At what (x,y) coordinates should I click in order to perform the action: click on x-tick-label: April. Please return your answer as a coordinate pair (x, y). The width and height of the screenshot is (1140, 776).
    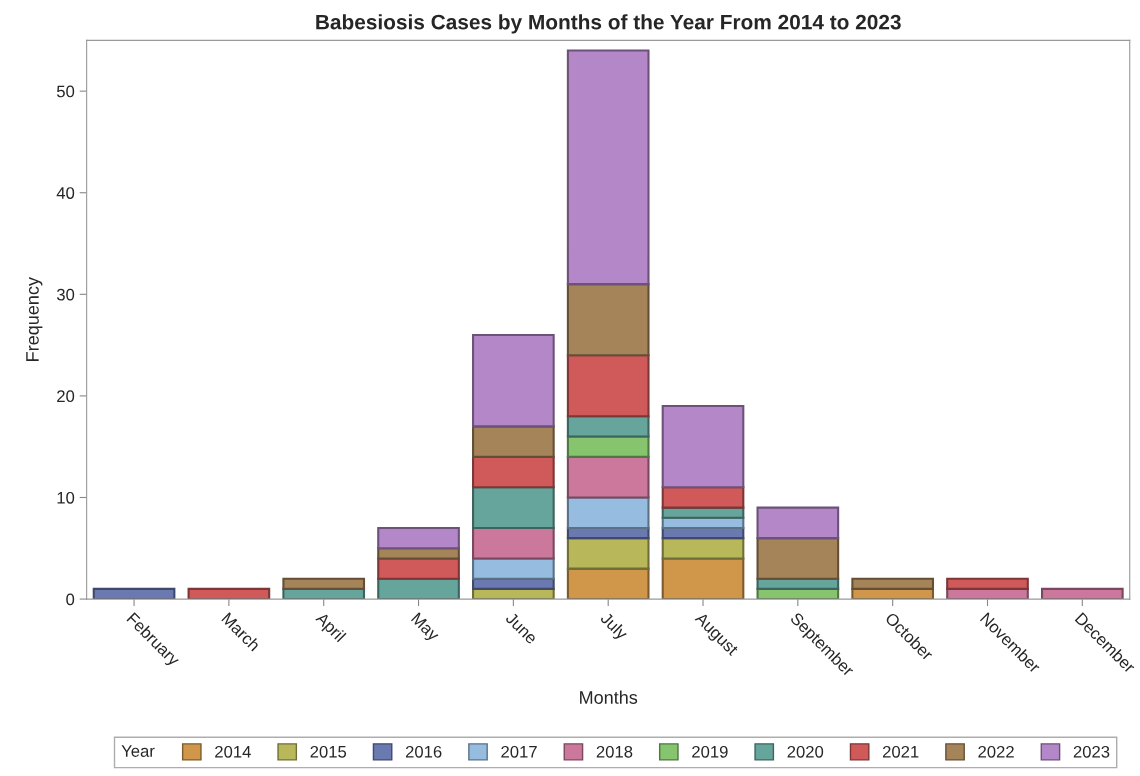
    Looking at the image, I should click on (329, 627).